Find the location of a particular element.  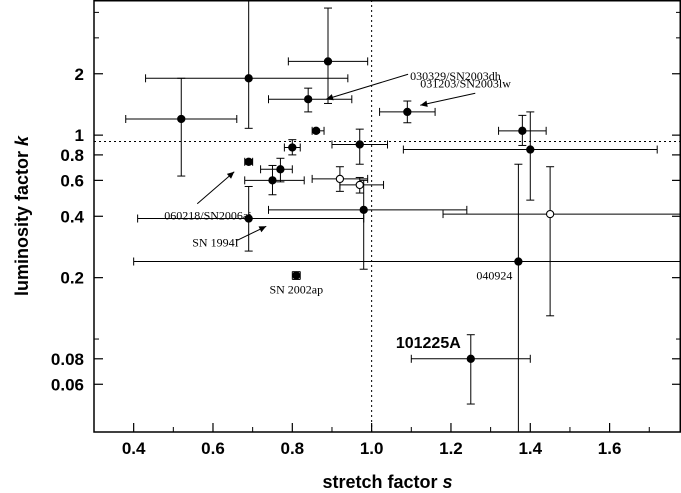

y-tick-label: 0.6 is located at coordinates (72, 180).